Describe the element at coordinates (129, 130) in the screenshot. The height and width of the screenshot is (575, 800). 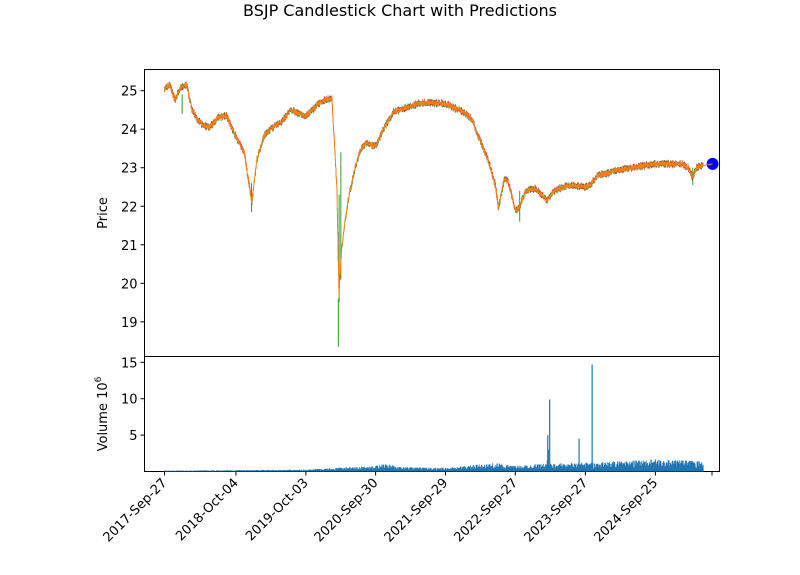
I see `price-tick-label: 24` at that location.